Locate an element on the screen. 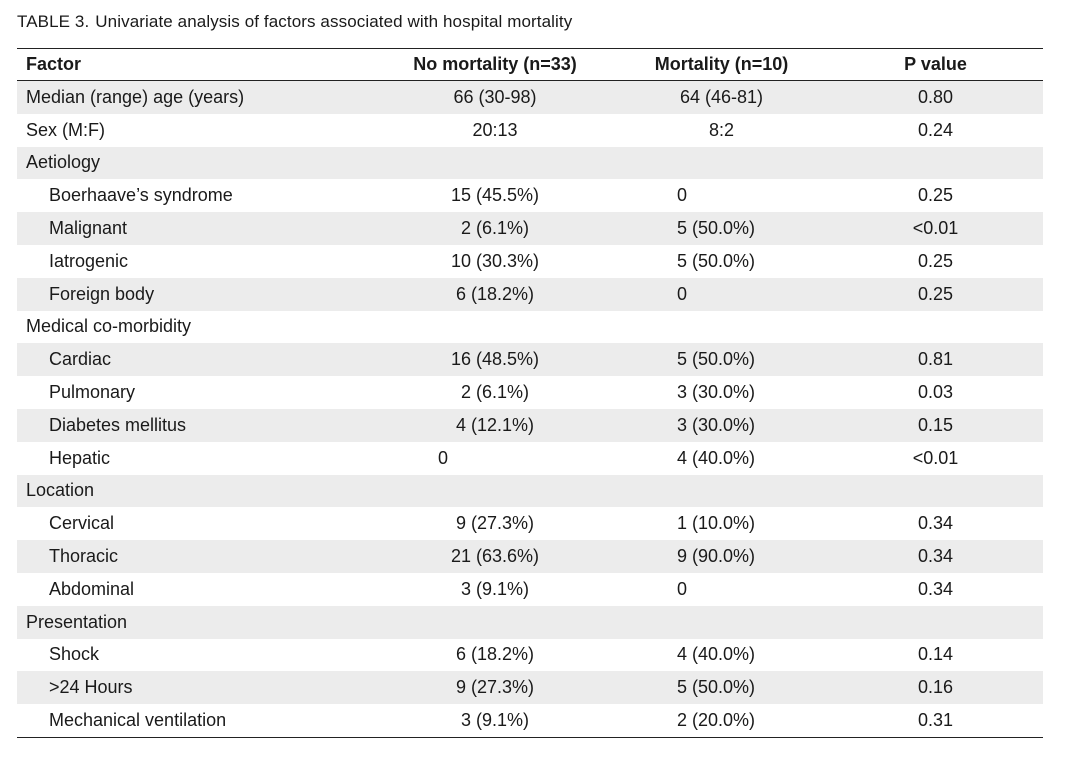 This screenshot has height=765, width=1065. cell-p-value: 0.24 is located at coordinates (935, 129).